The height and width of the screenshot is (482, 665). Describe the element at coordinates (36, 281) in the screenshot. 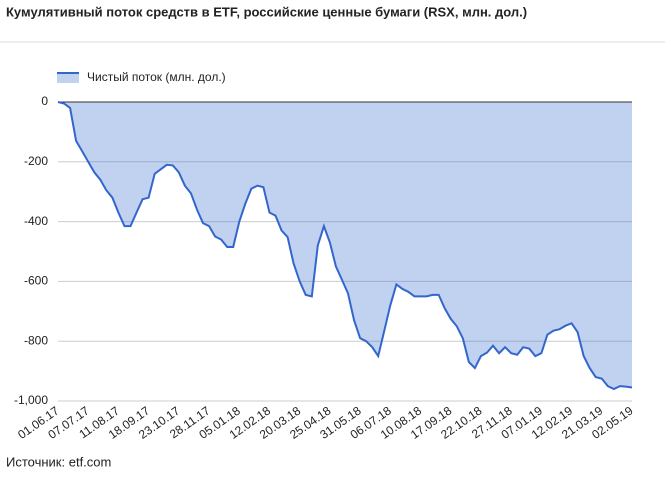

I see `y-tick-label: -600` at that location.